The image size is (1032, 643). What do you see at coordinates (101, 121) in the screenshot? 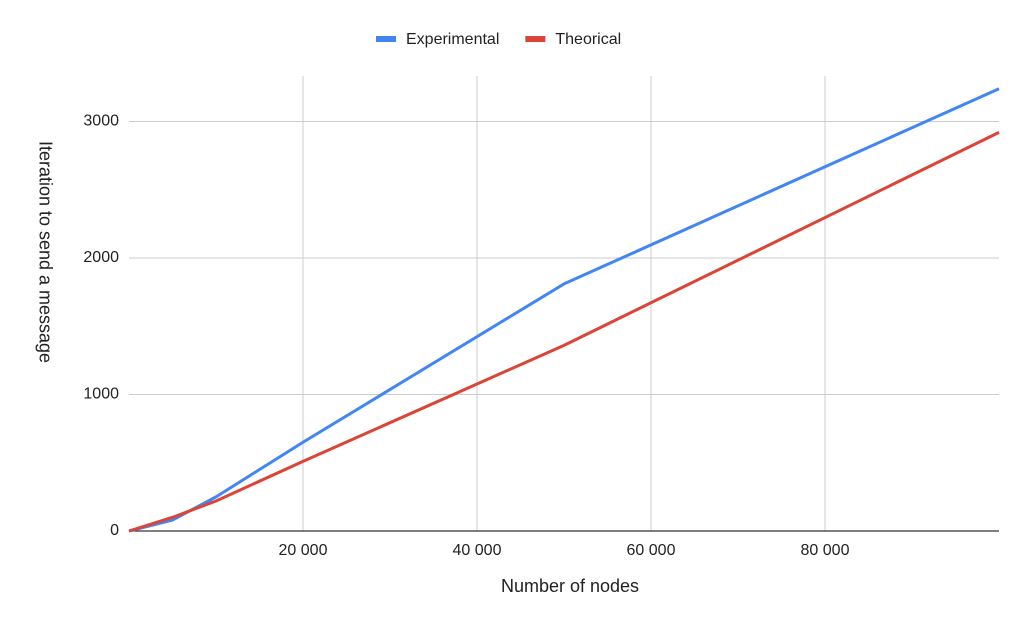
I see `y-tick-label: 3000` at bounding box center [101, 121].